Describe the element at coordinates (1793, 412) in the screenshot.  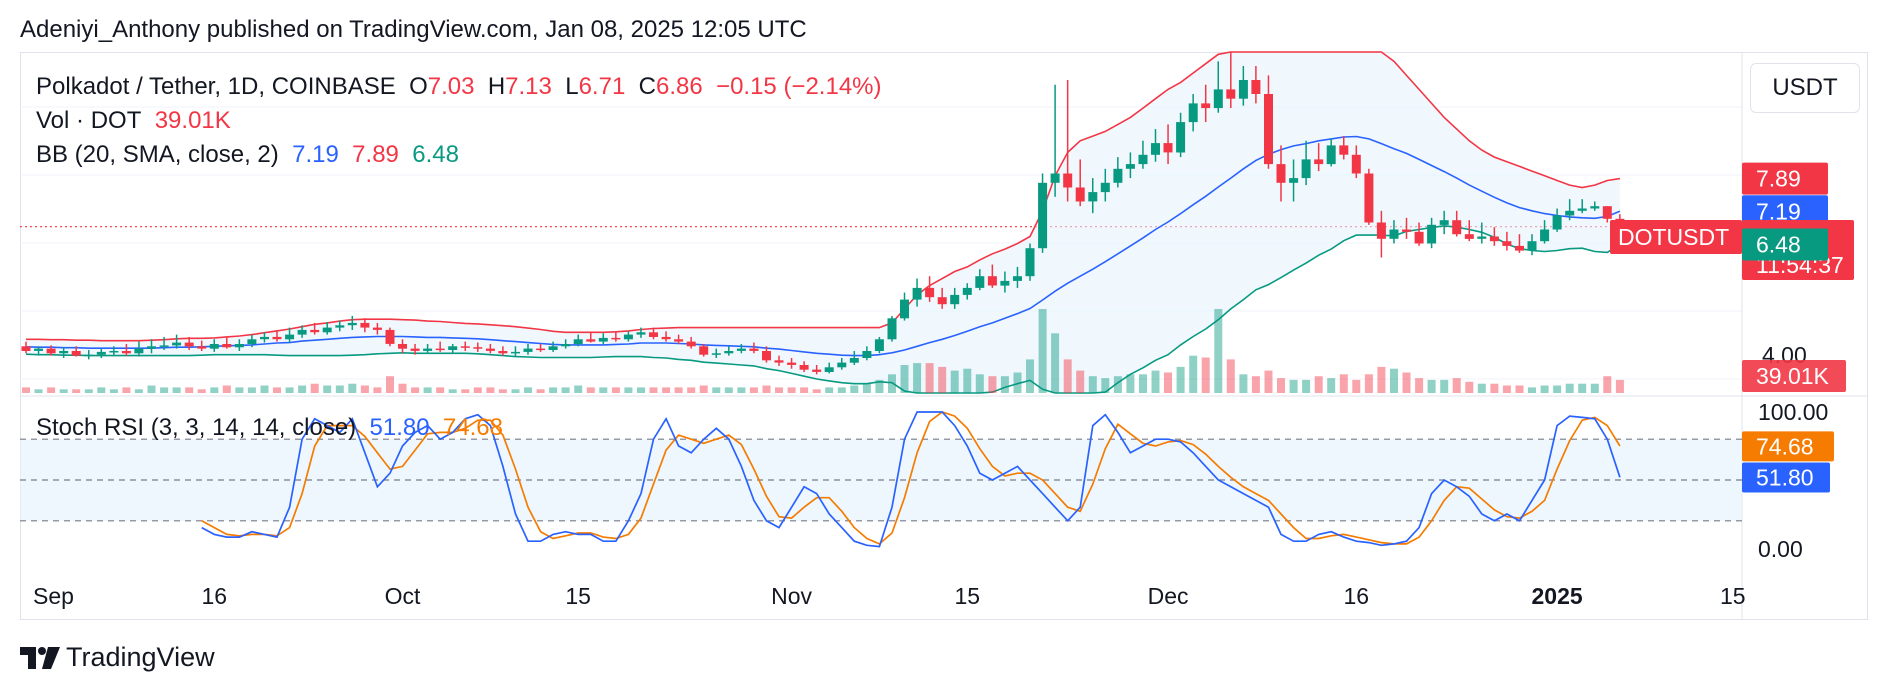
I see `stoch-axis-tick-100: 100.00` at that location.